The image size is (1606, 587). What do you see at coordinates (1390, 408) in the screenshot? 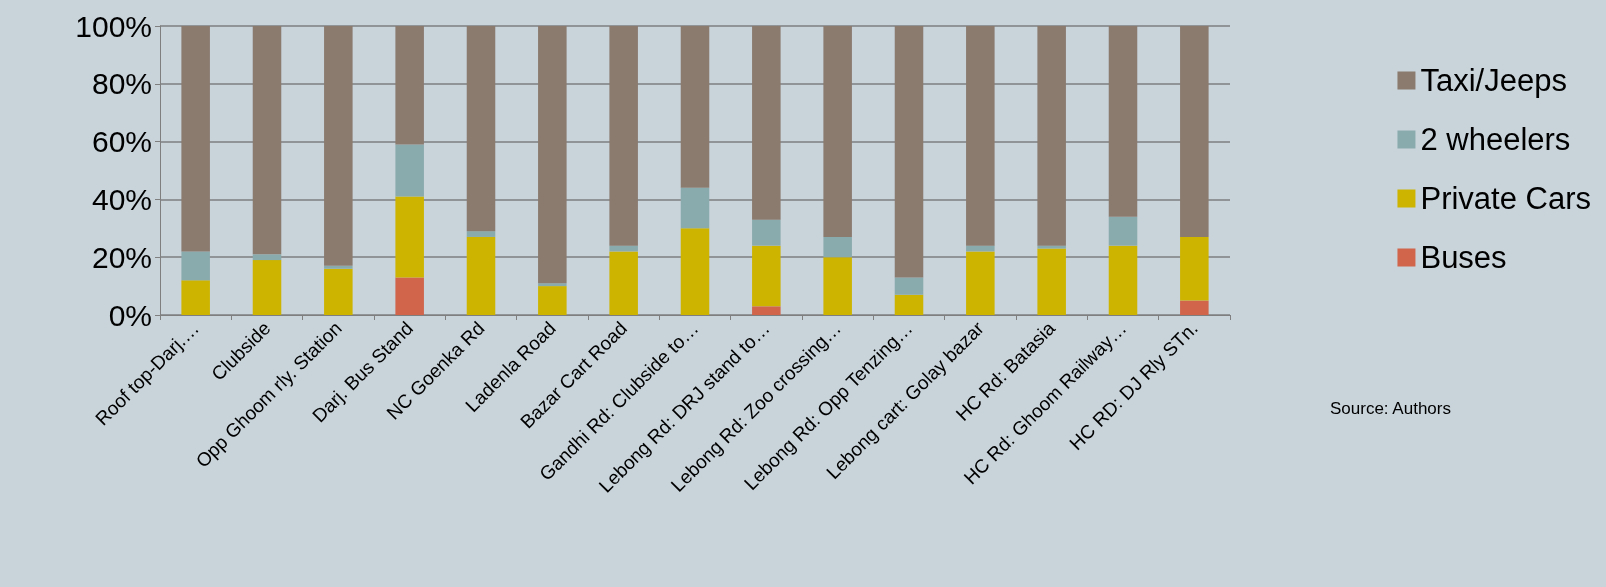
I see `source-note: Source: Authors` at bounding box center [1390, 408].